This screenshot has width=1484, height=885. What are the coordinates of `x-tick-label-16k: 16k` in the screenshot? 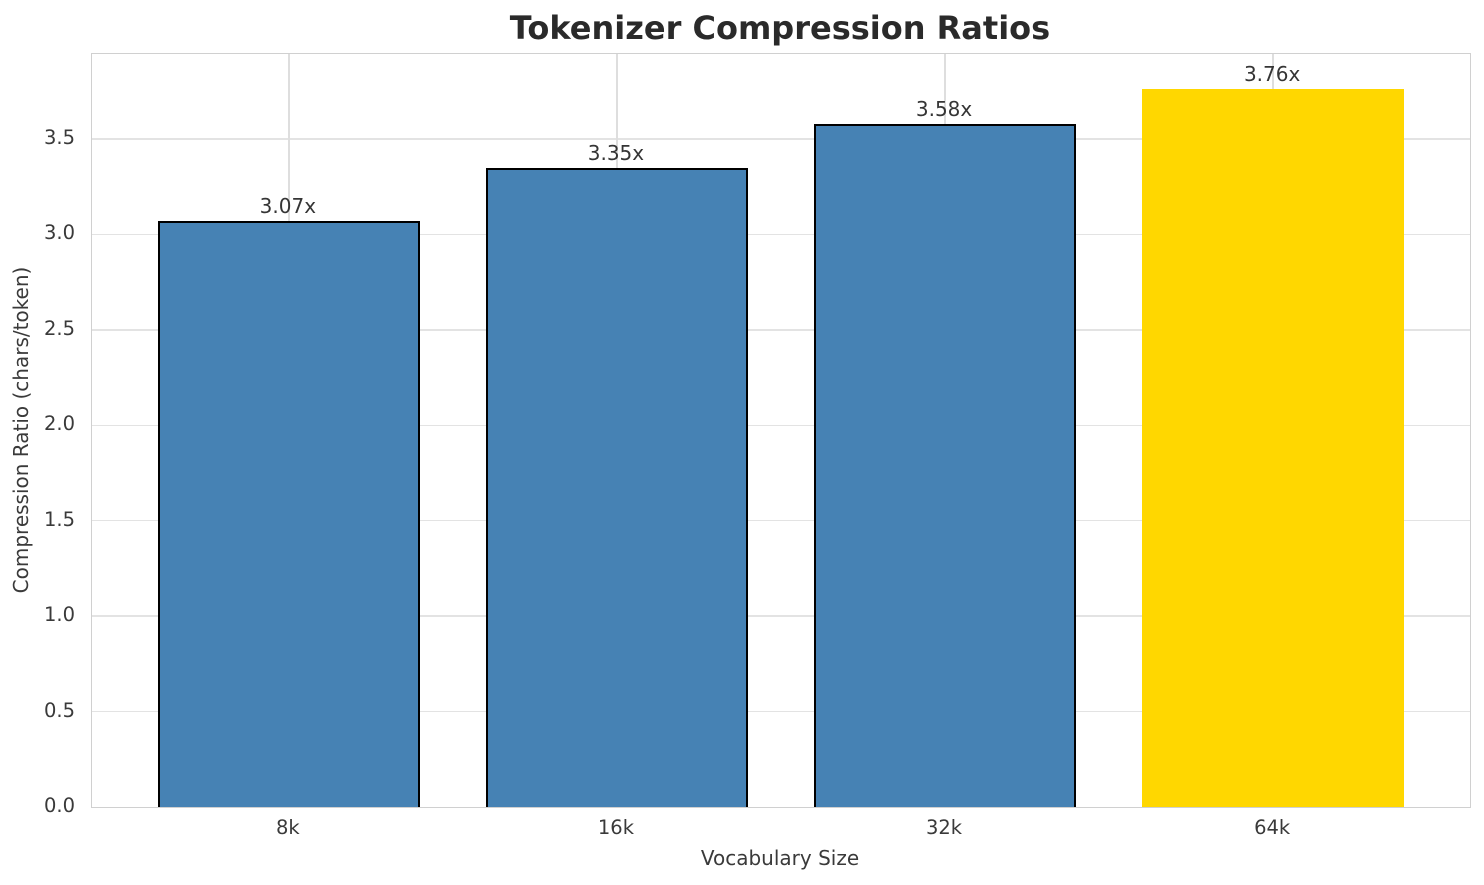 It's located at (615, 827).